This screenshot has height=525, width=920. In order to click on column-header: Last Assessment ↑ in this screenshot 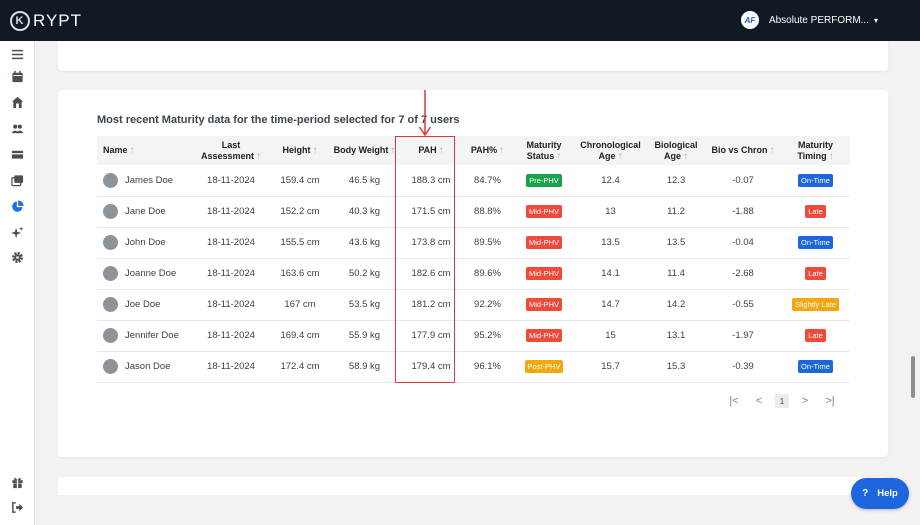, I will do `click(231, 150)`.